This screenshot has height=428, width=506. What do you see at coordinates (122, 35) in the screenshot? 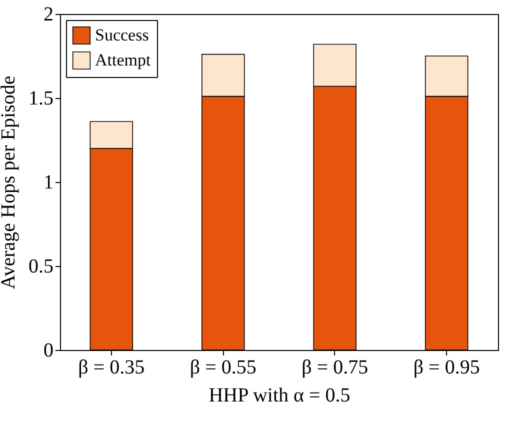
I see `legend-label: Success` at bounding box center [122, 35].